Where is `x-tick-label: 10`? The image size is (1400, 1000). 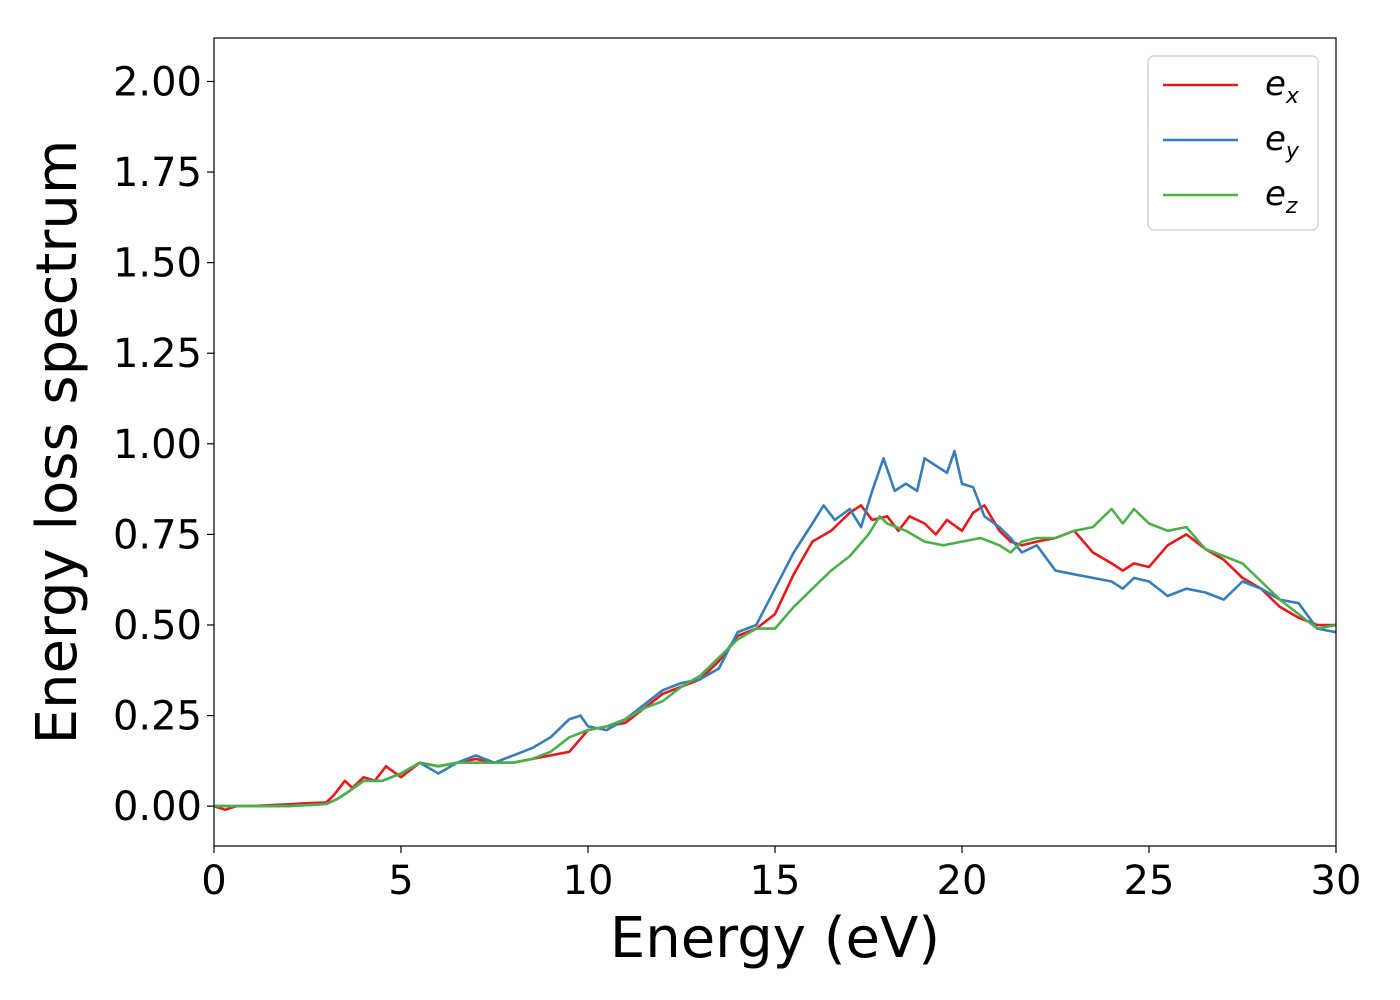 x-tick-label: 10 is located at coordinates (588, 881).